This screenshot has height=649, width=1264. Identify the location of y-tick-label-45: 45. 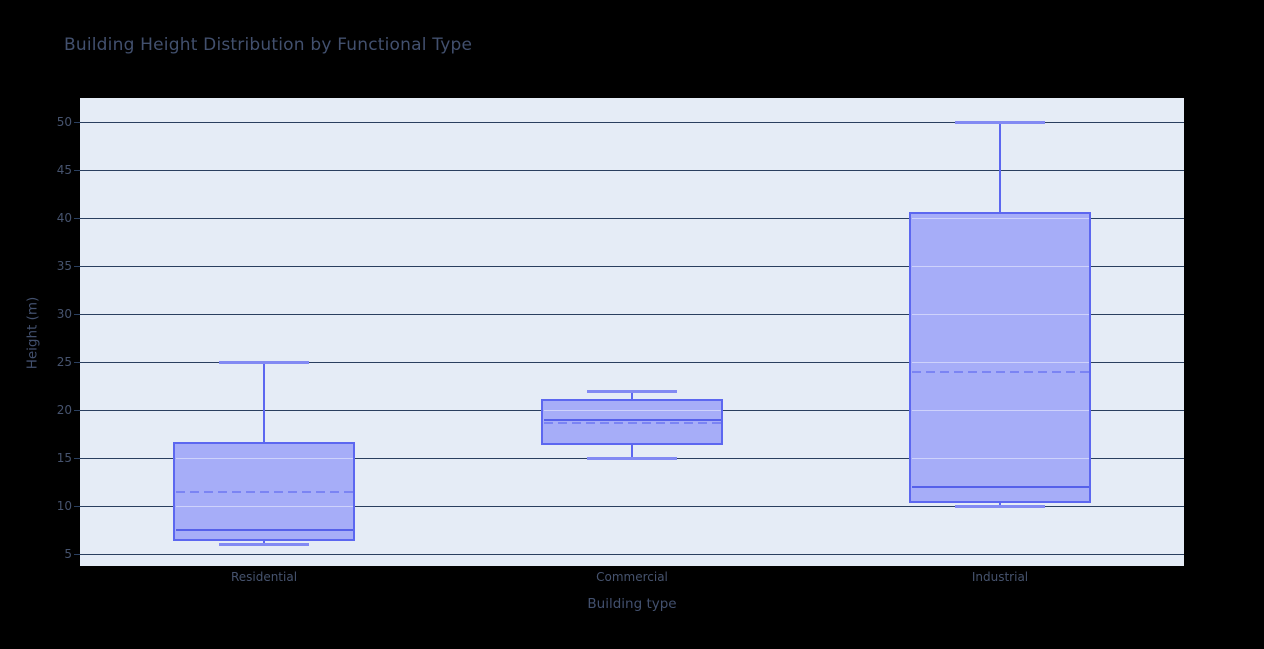
(64, 170).